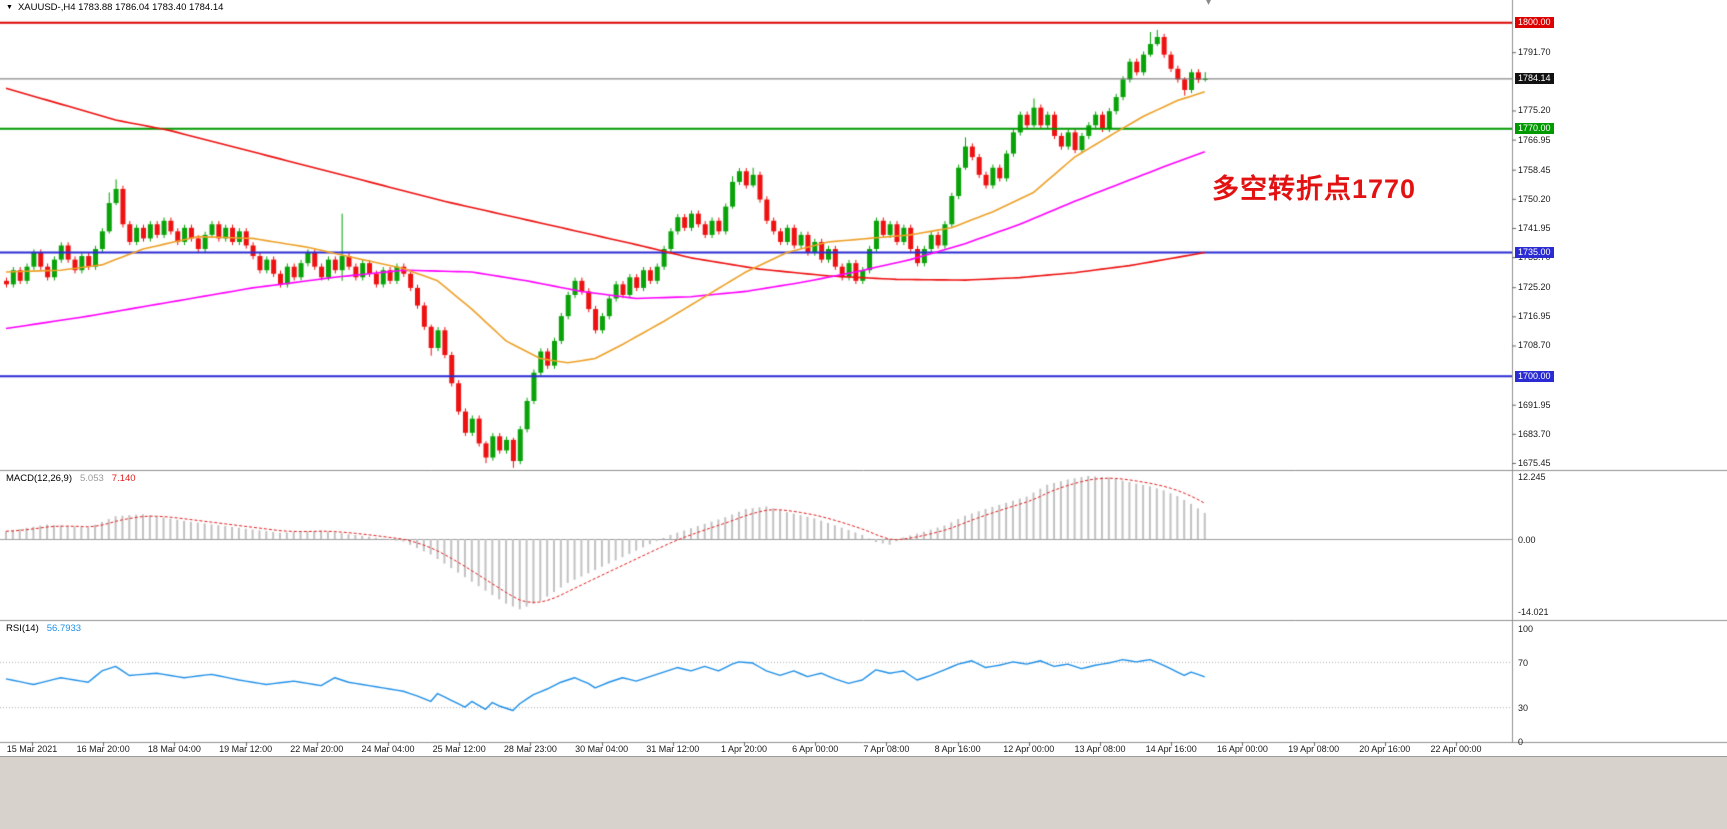 This screenshot has width=1727, height=829. Describe the element at coordinates (32, 749) in the screenshot. I see `date-tick-label: 15 Mar 2021` at that location.